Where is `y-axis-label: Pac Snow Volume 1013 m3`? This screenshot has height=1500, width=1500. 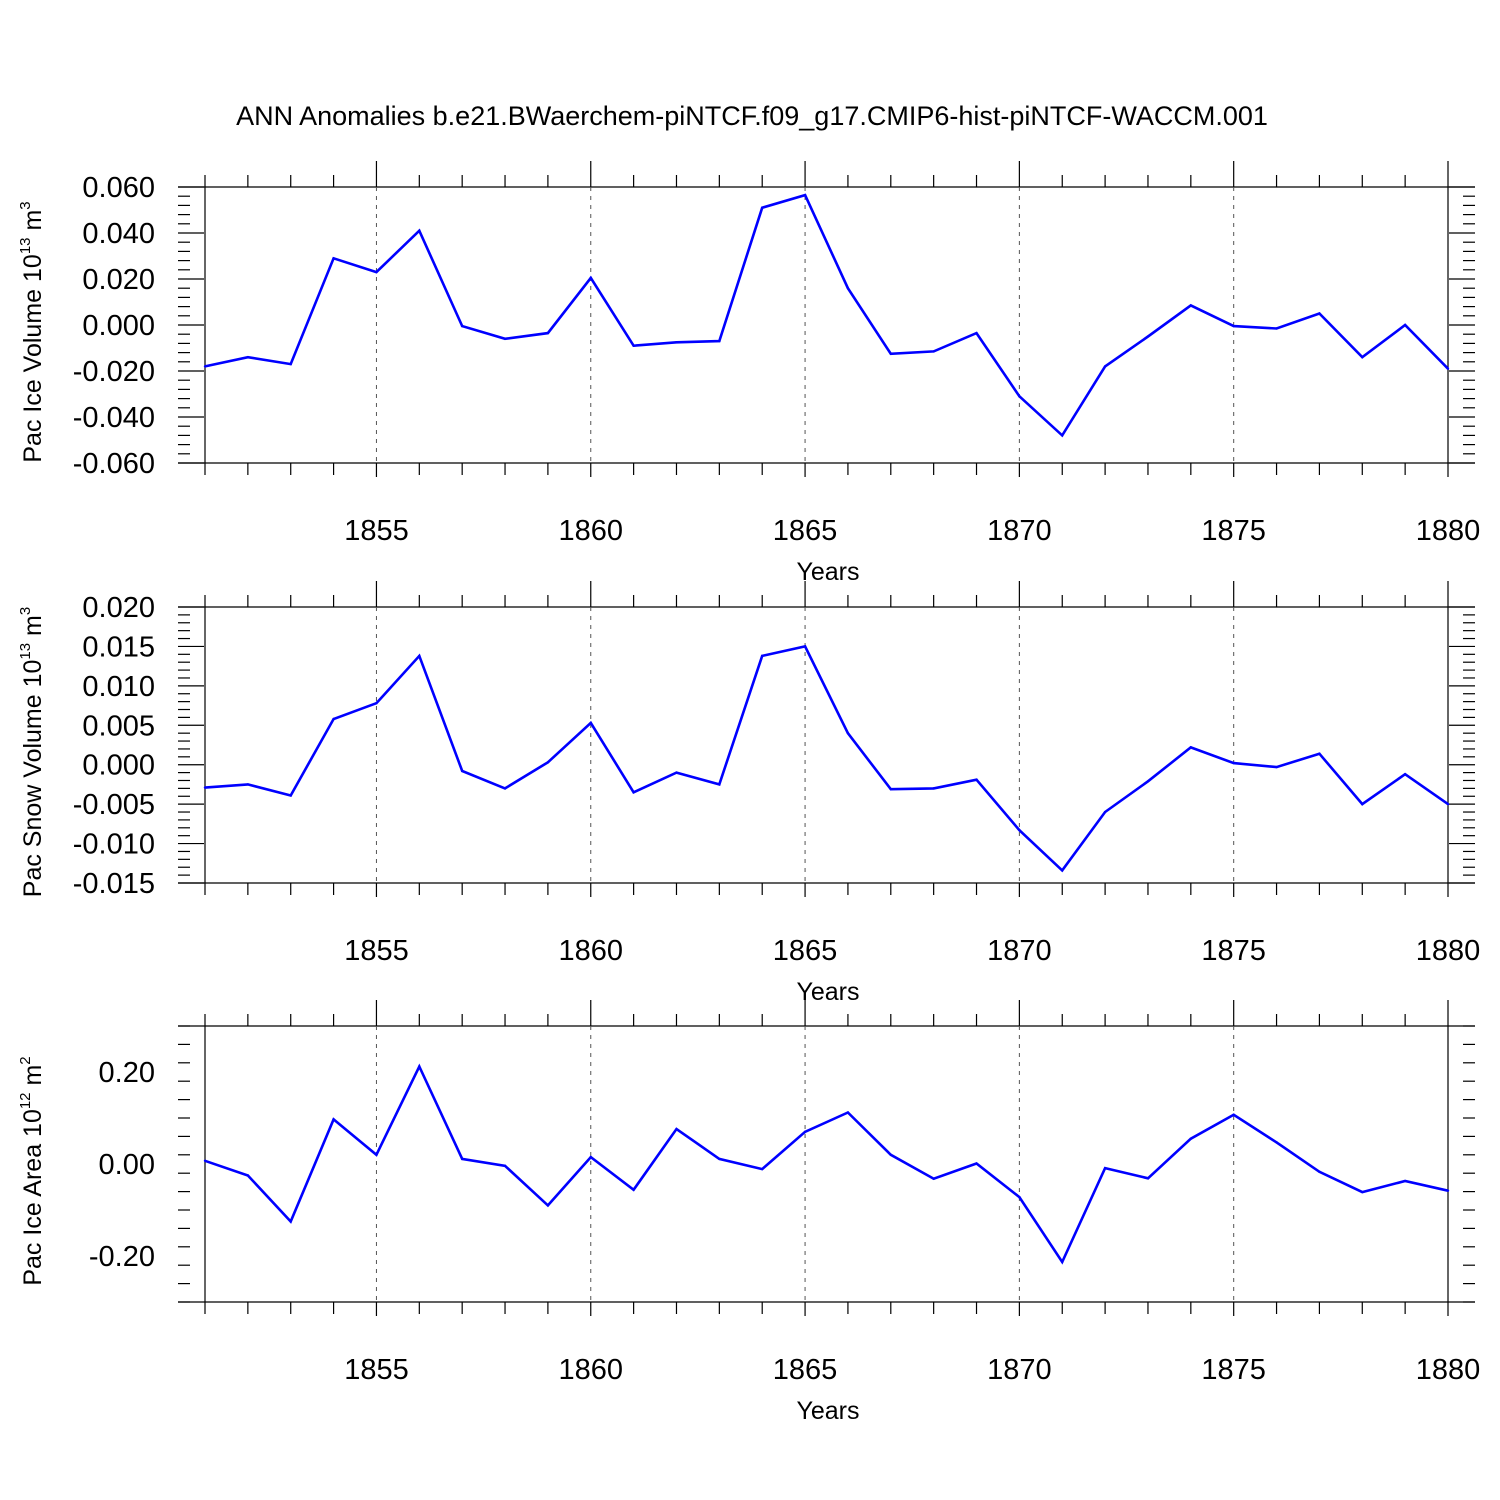
y-axis-label: Pac Snow Volume 1013 m3 is located at coordinates (32, 752).